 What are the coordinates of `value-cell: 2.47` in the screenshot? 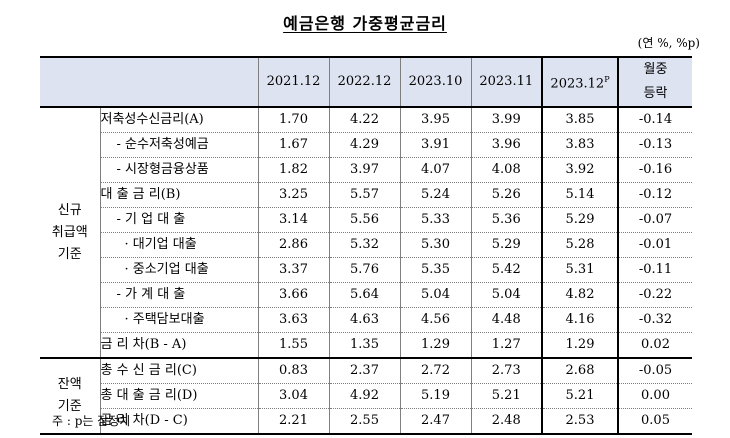 It's located at (435, 421).